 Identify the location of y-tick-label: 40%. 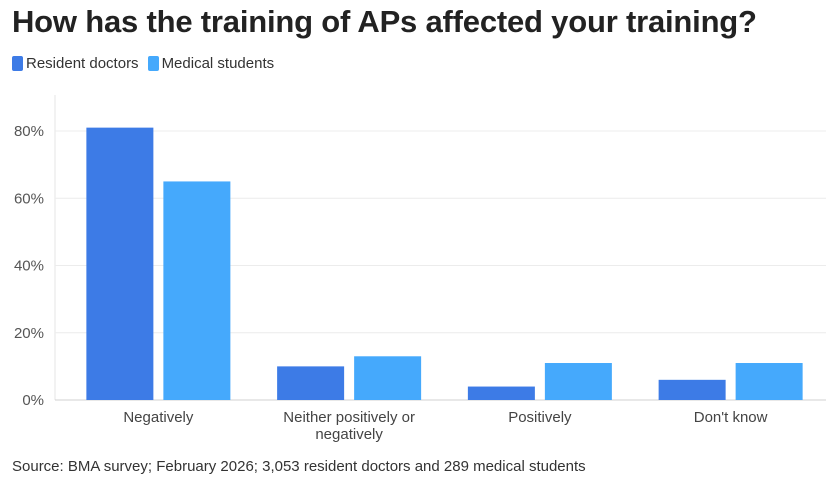
(29, 266).